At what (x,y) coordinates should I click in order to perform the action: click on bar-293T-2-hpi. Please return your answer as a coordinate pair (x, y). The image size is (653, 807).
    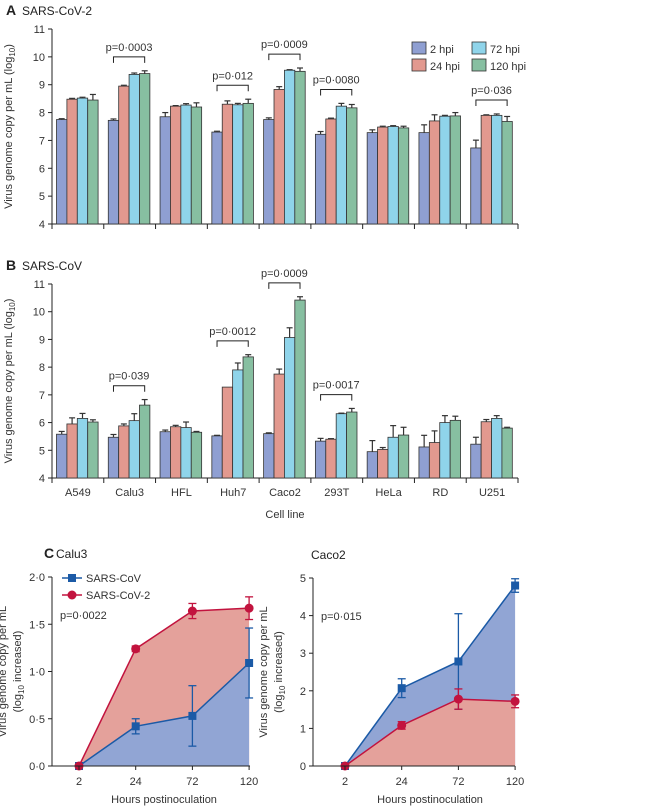
    Looking at the image, I should click on (320, 459).